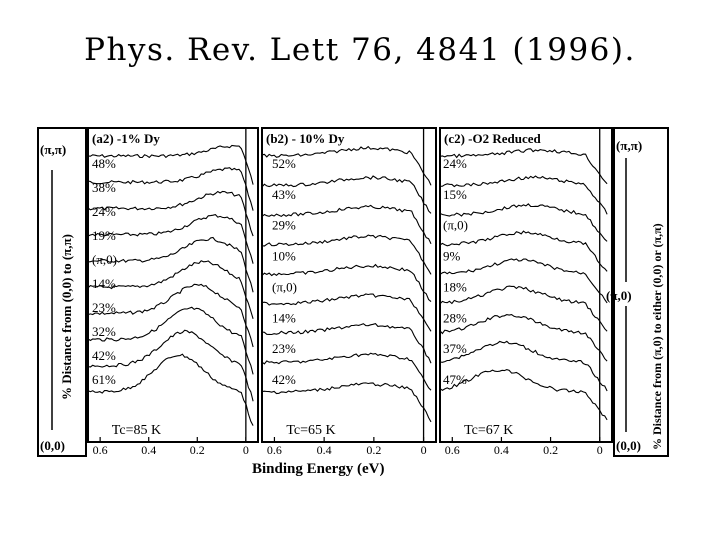 The image size is (720, 540). Describe the element at coordinates (619, 295) in the screenshot. I see `right-axis-mid-label: (π,0)` at that location.